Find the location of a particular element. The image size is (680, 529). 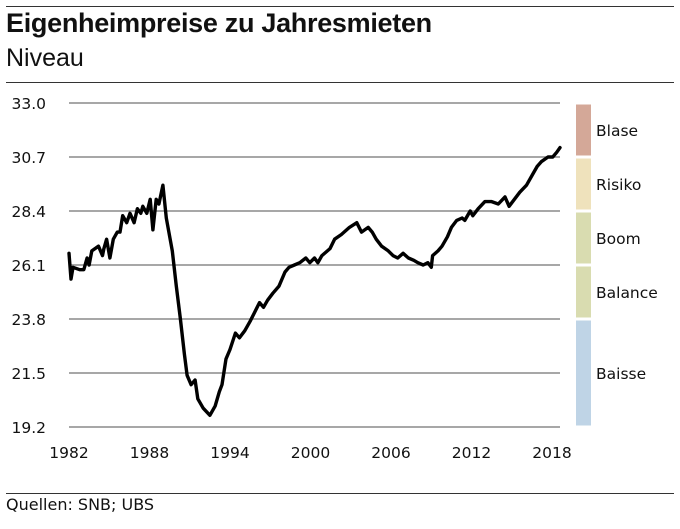

y-tick-label: 19.2 is located at coordinates (28, 428).